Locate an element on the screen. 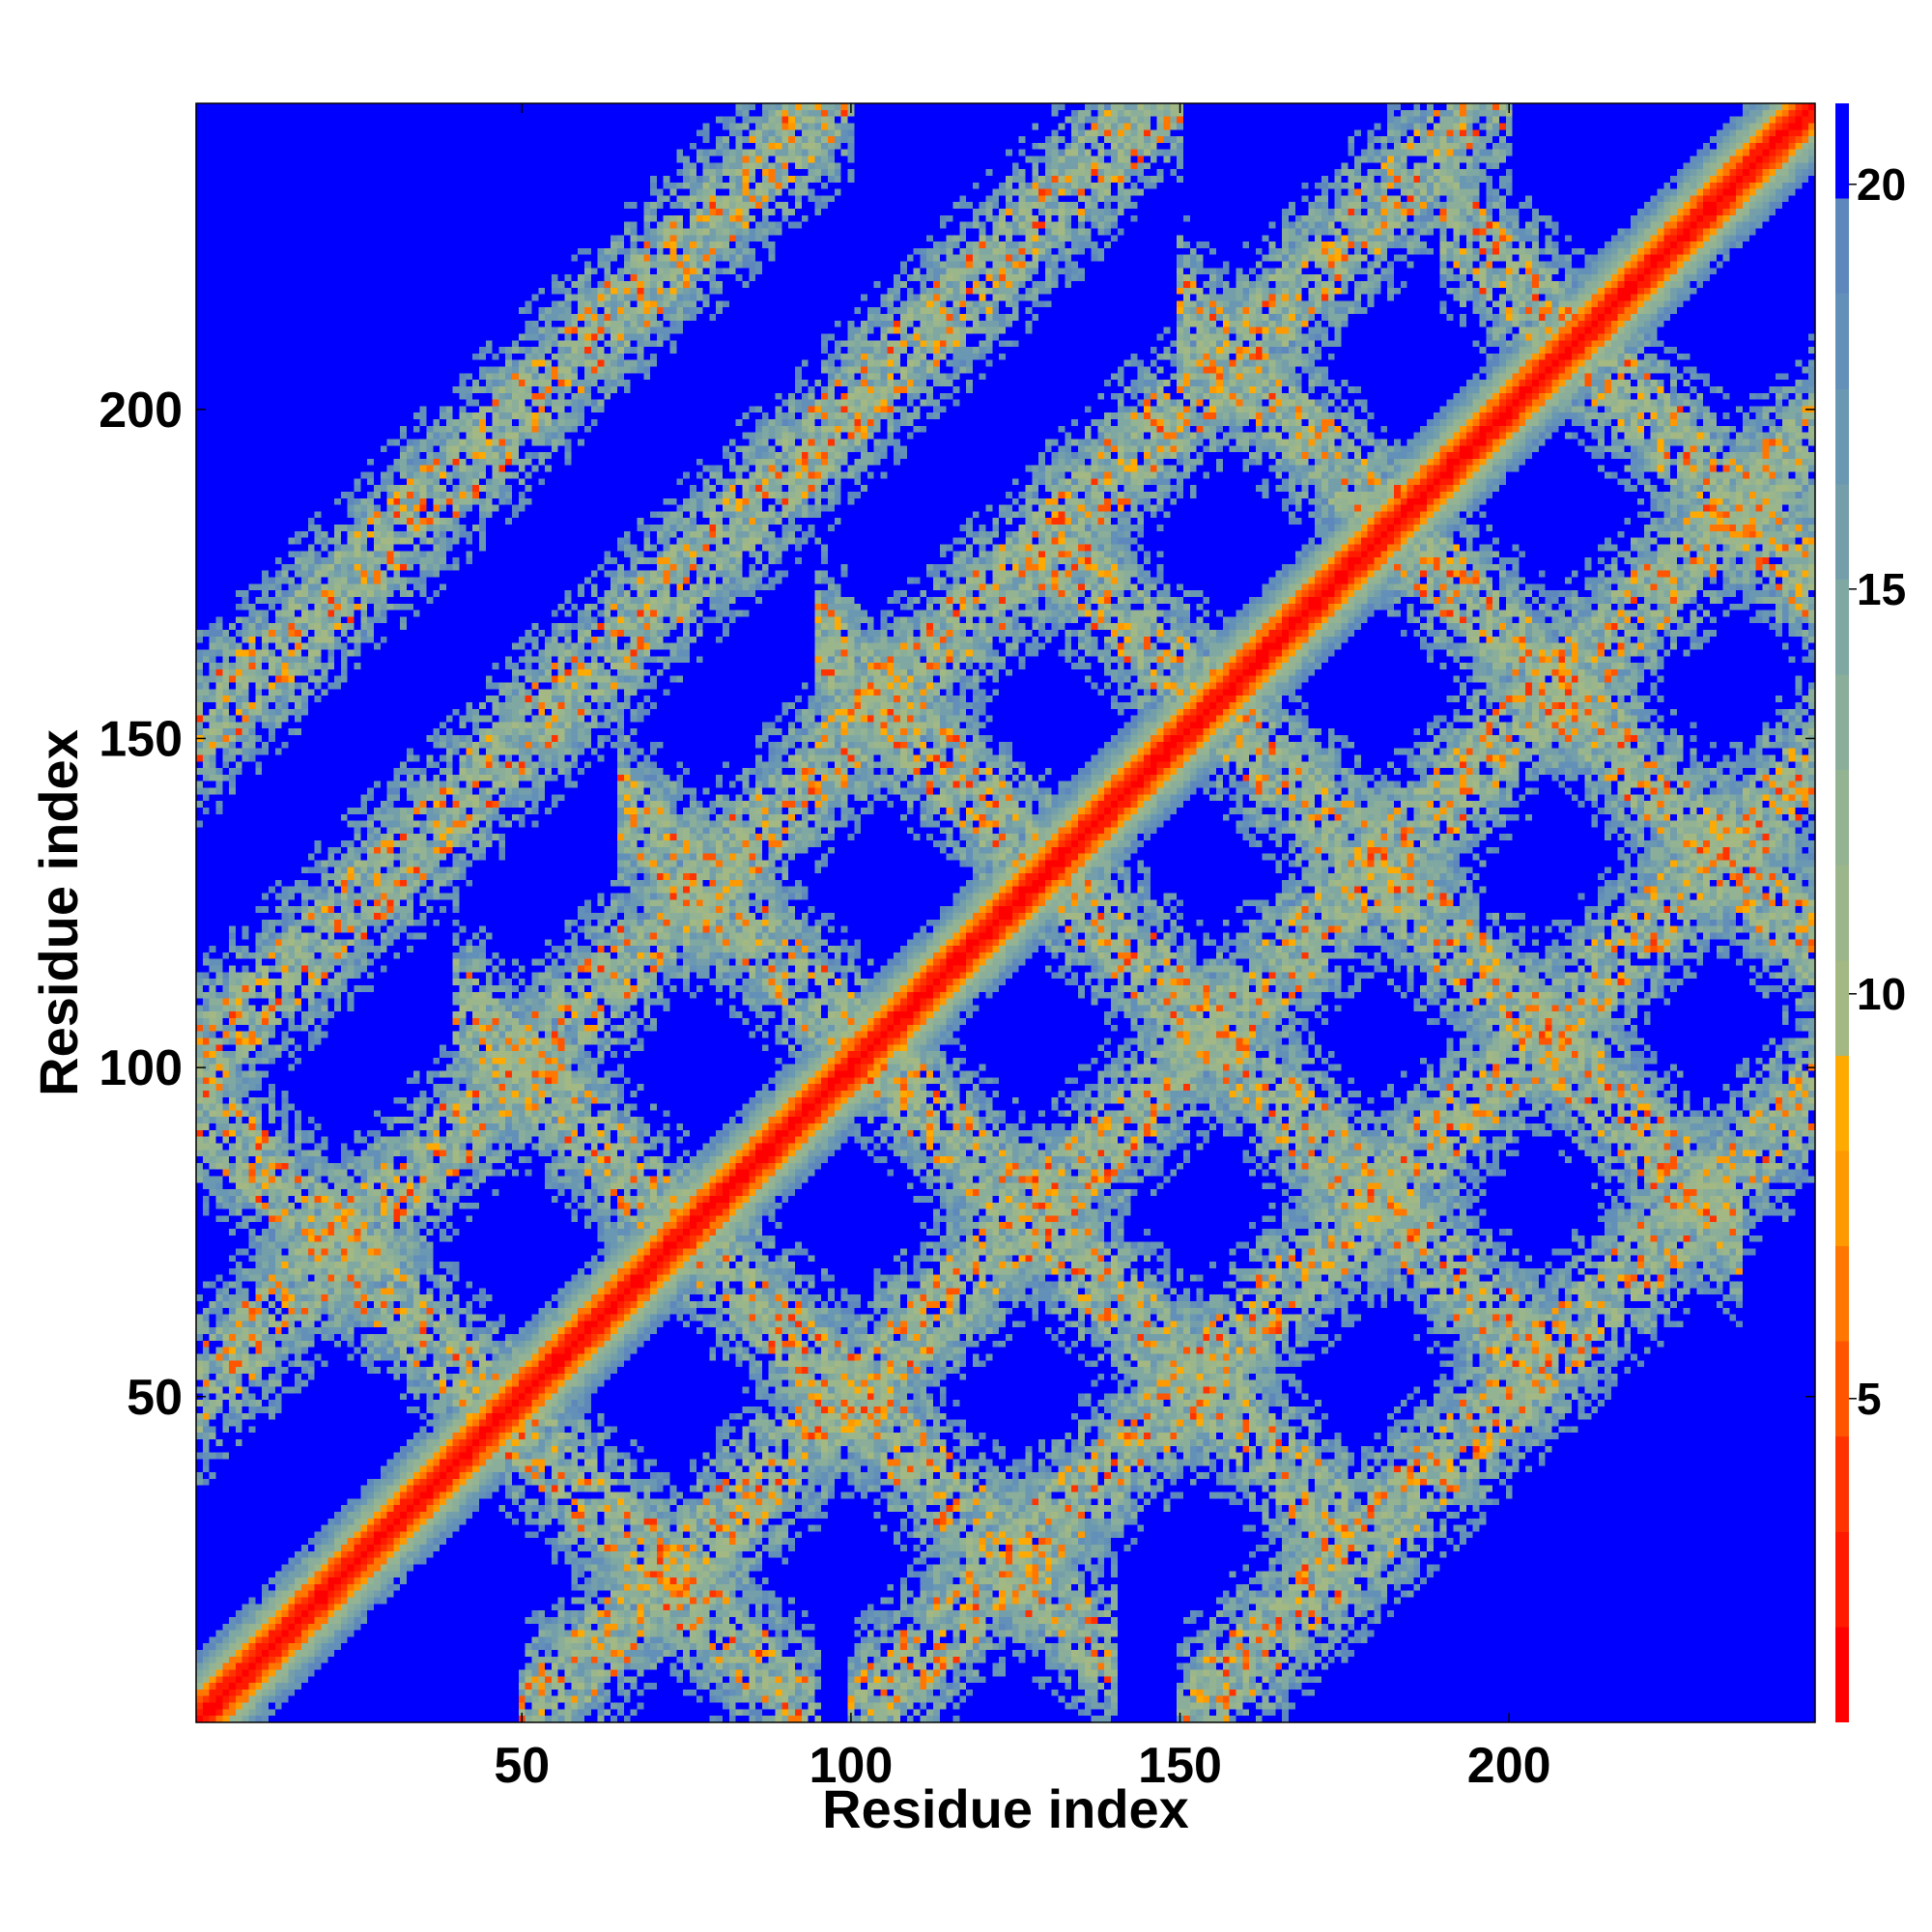 This screenshot has width=1932, height=1932. x-tick-label: 100 is located at coordinates (852, 1766).